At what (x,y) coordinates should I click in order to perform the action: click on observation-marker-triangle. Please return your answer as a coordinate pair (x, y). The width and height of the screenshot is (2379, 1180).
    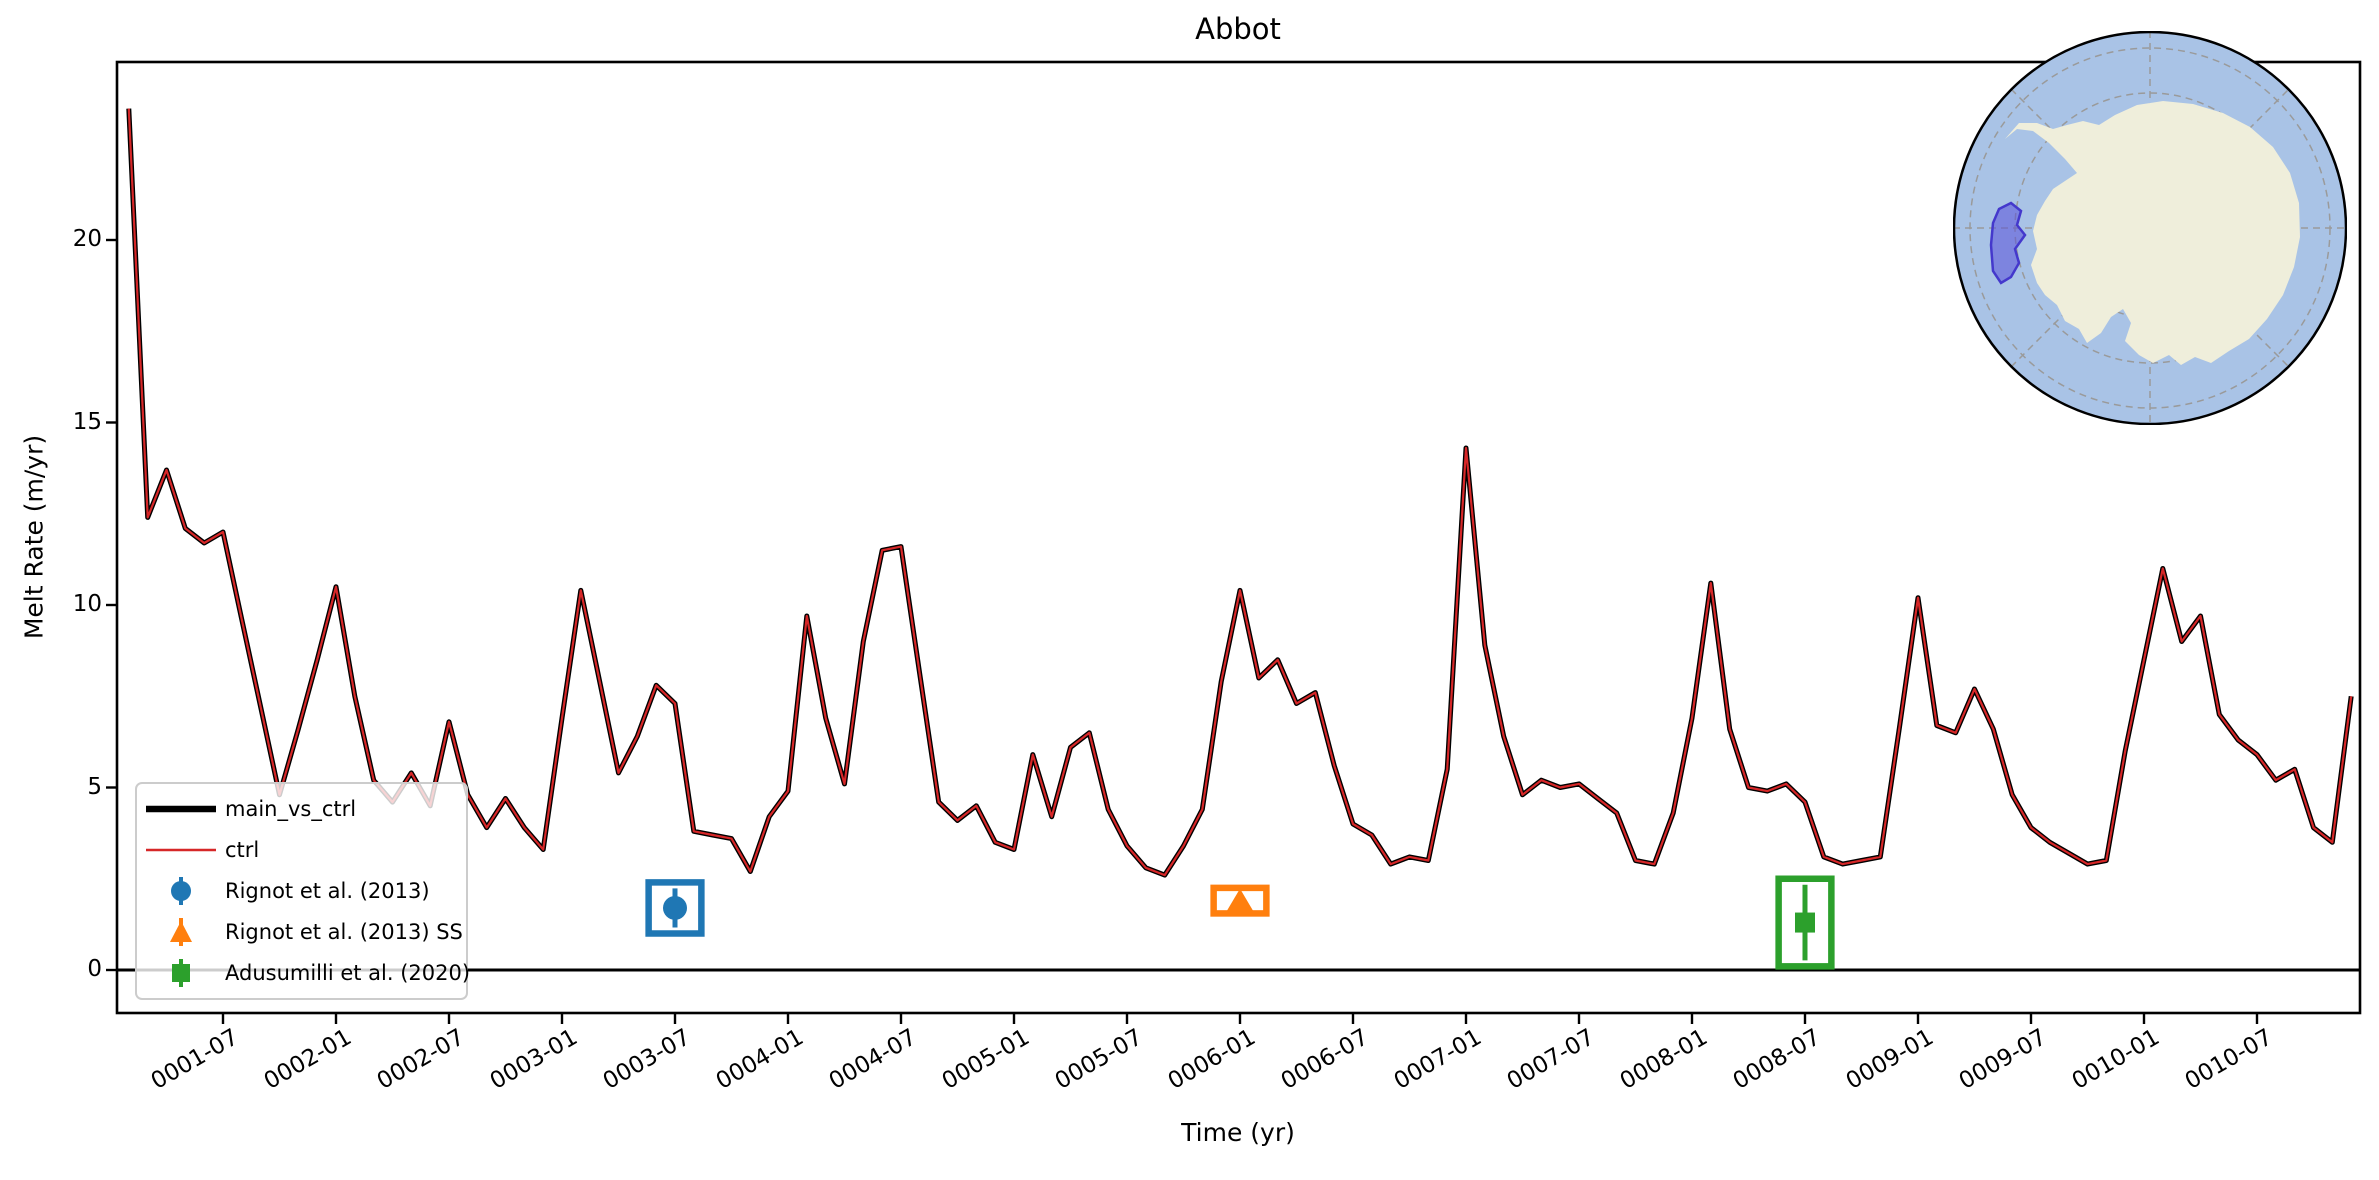
    Looking at the image, I should click on (1239, 899).